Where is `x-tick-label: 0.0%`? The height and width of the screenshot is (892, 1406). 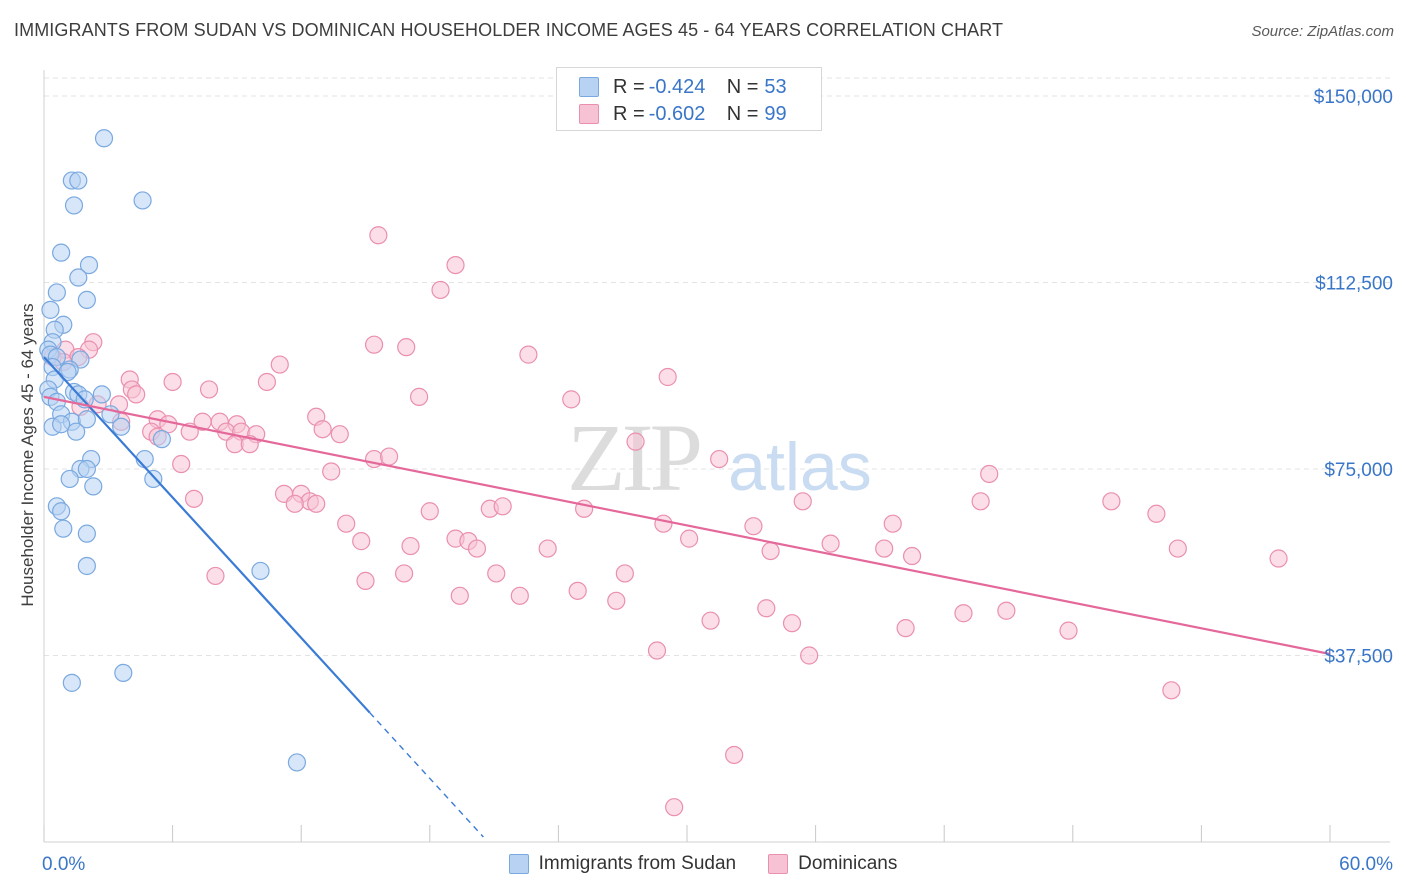 x-tick-label: 0.0% is located at coordinates (63, 864).